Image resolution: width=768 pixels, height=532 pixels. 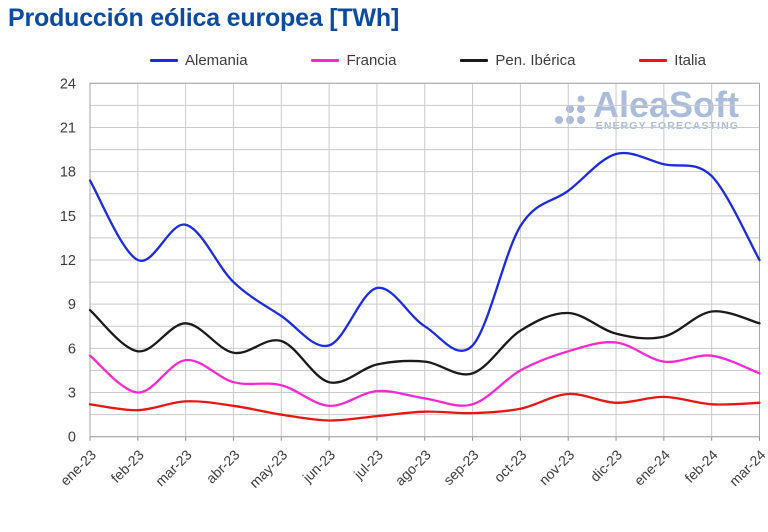 What do you see at coordinates (413, 467) in the screenshot?
I see `x-tick-label: ago-23` at bounding box center [413, 467].